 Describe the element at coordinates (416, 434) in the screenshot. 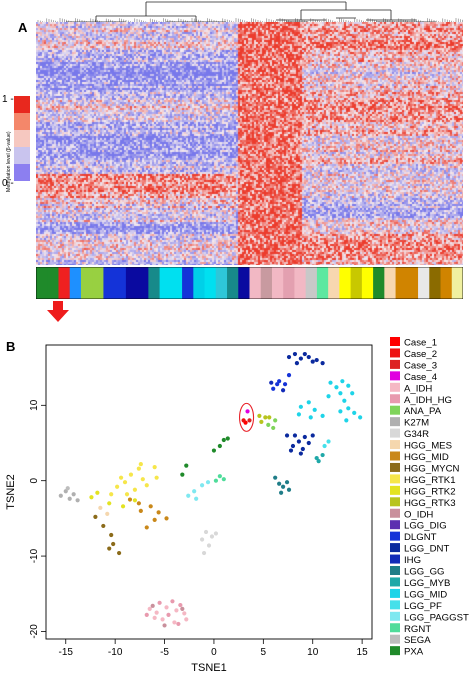

I see `legend-label: G34R` at that location.